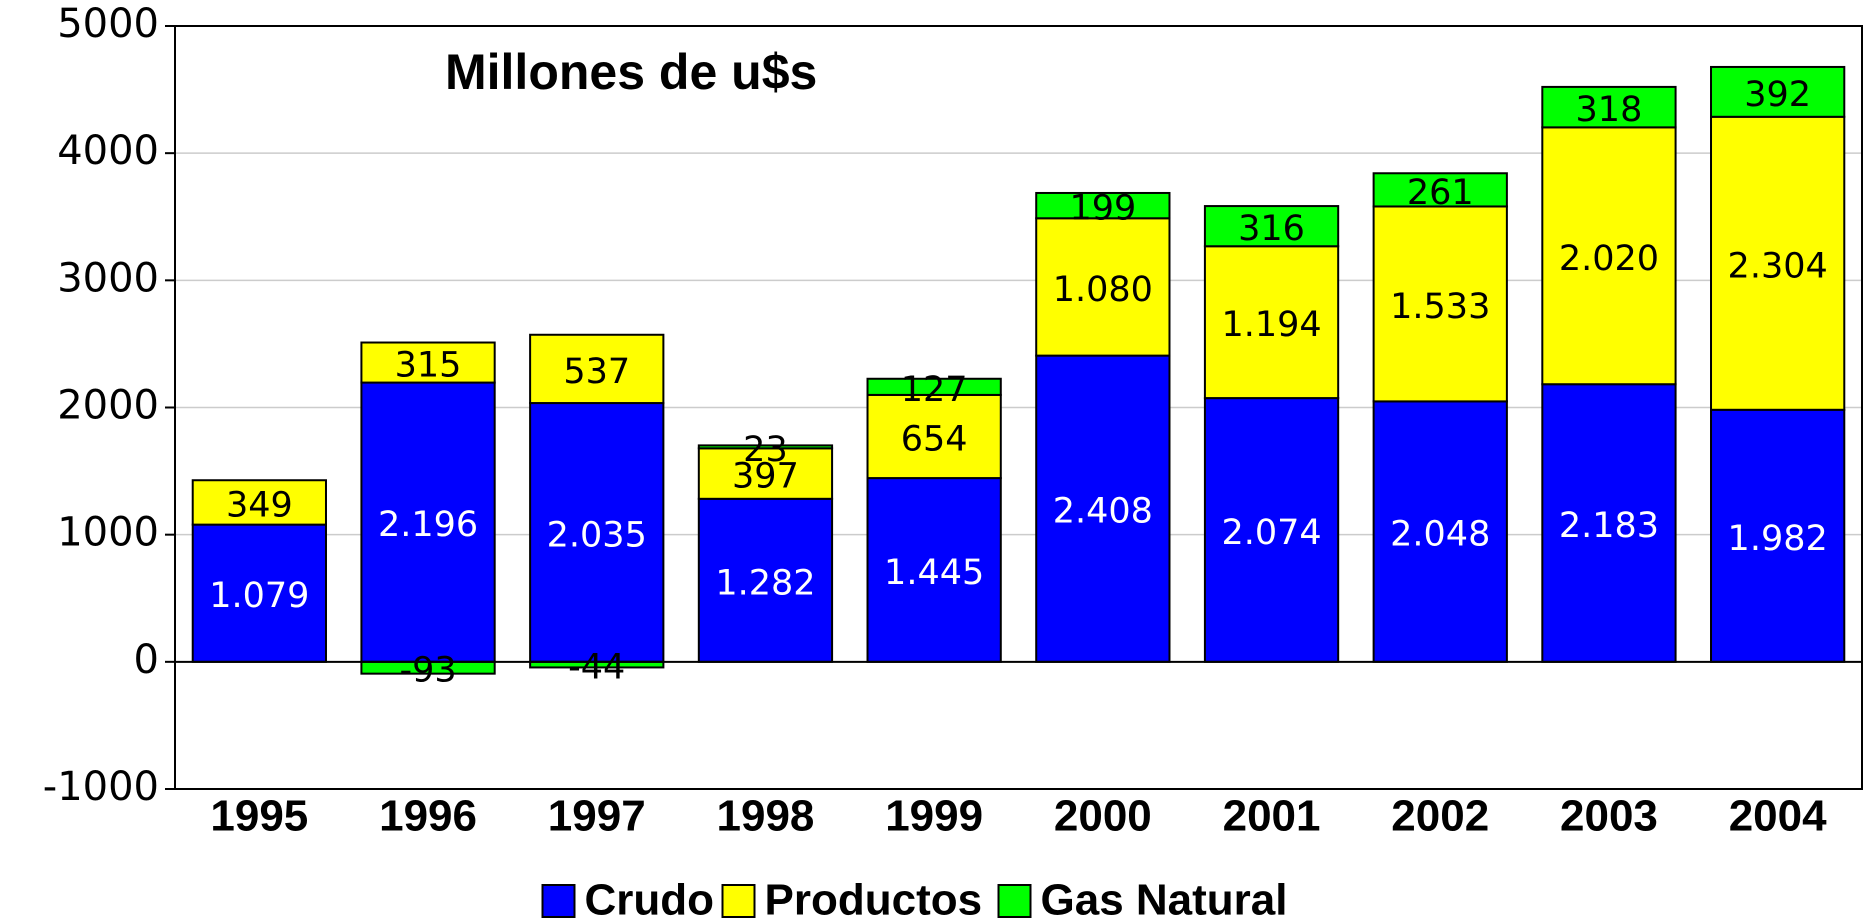  What do you see at coordinates (597, 816) in the screenshot?
I see `x-tick-label: 1997` at bounding box center [597, 816].